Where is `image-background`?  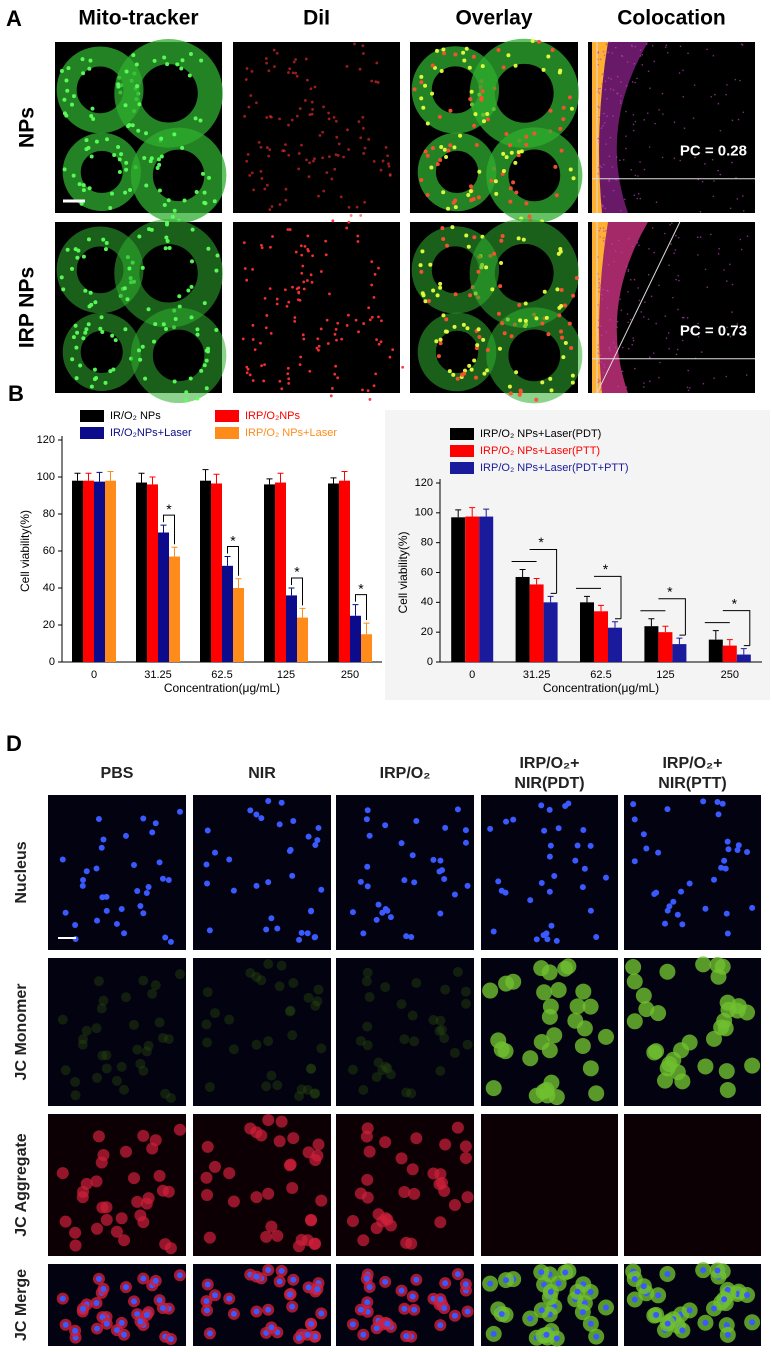 image-background is located at coordinates (316, 127).